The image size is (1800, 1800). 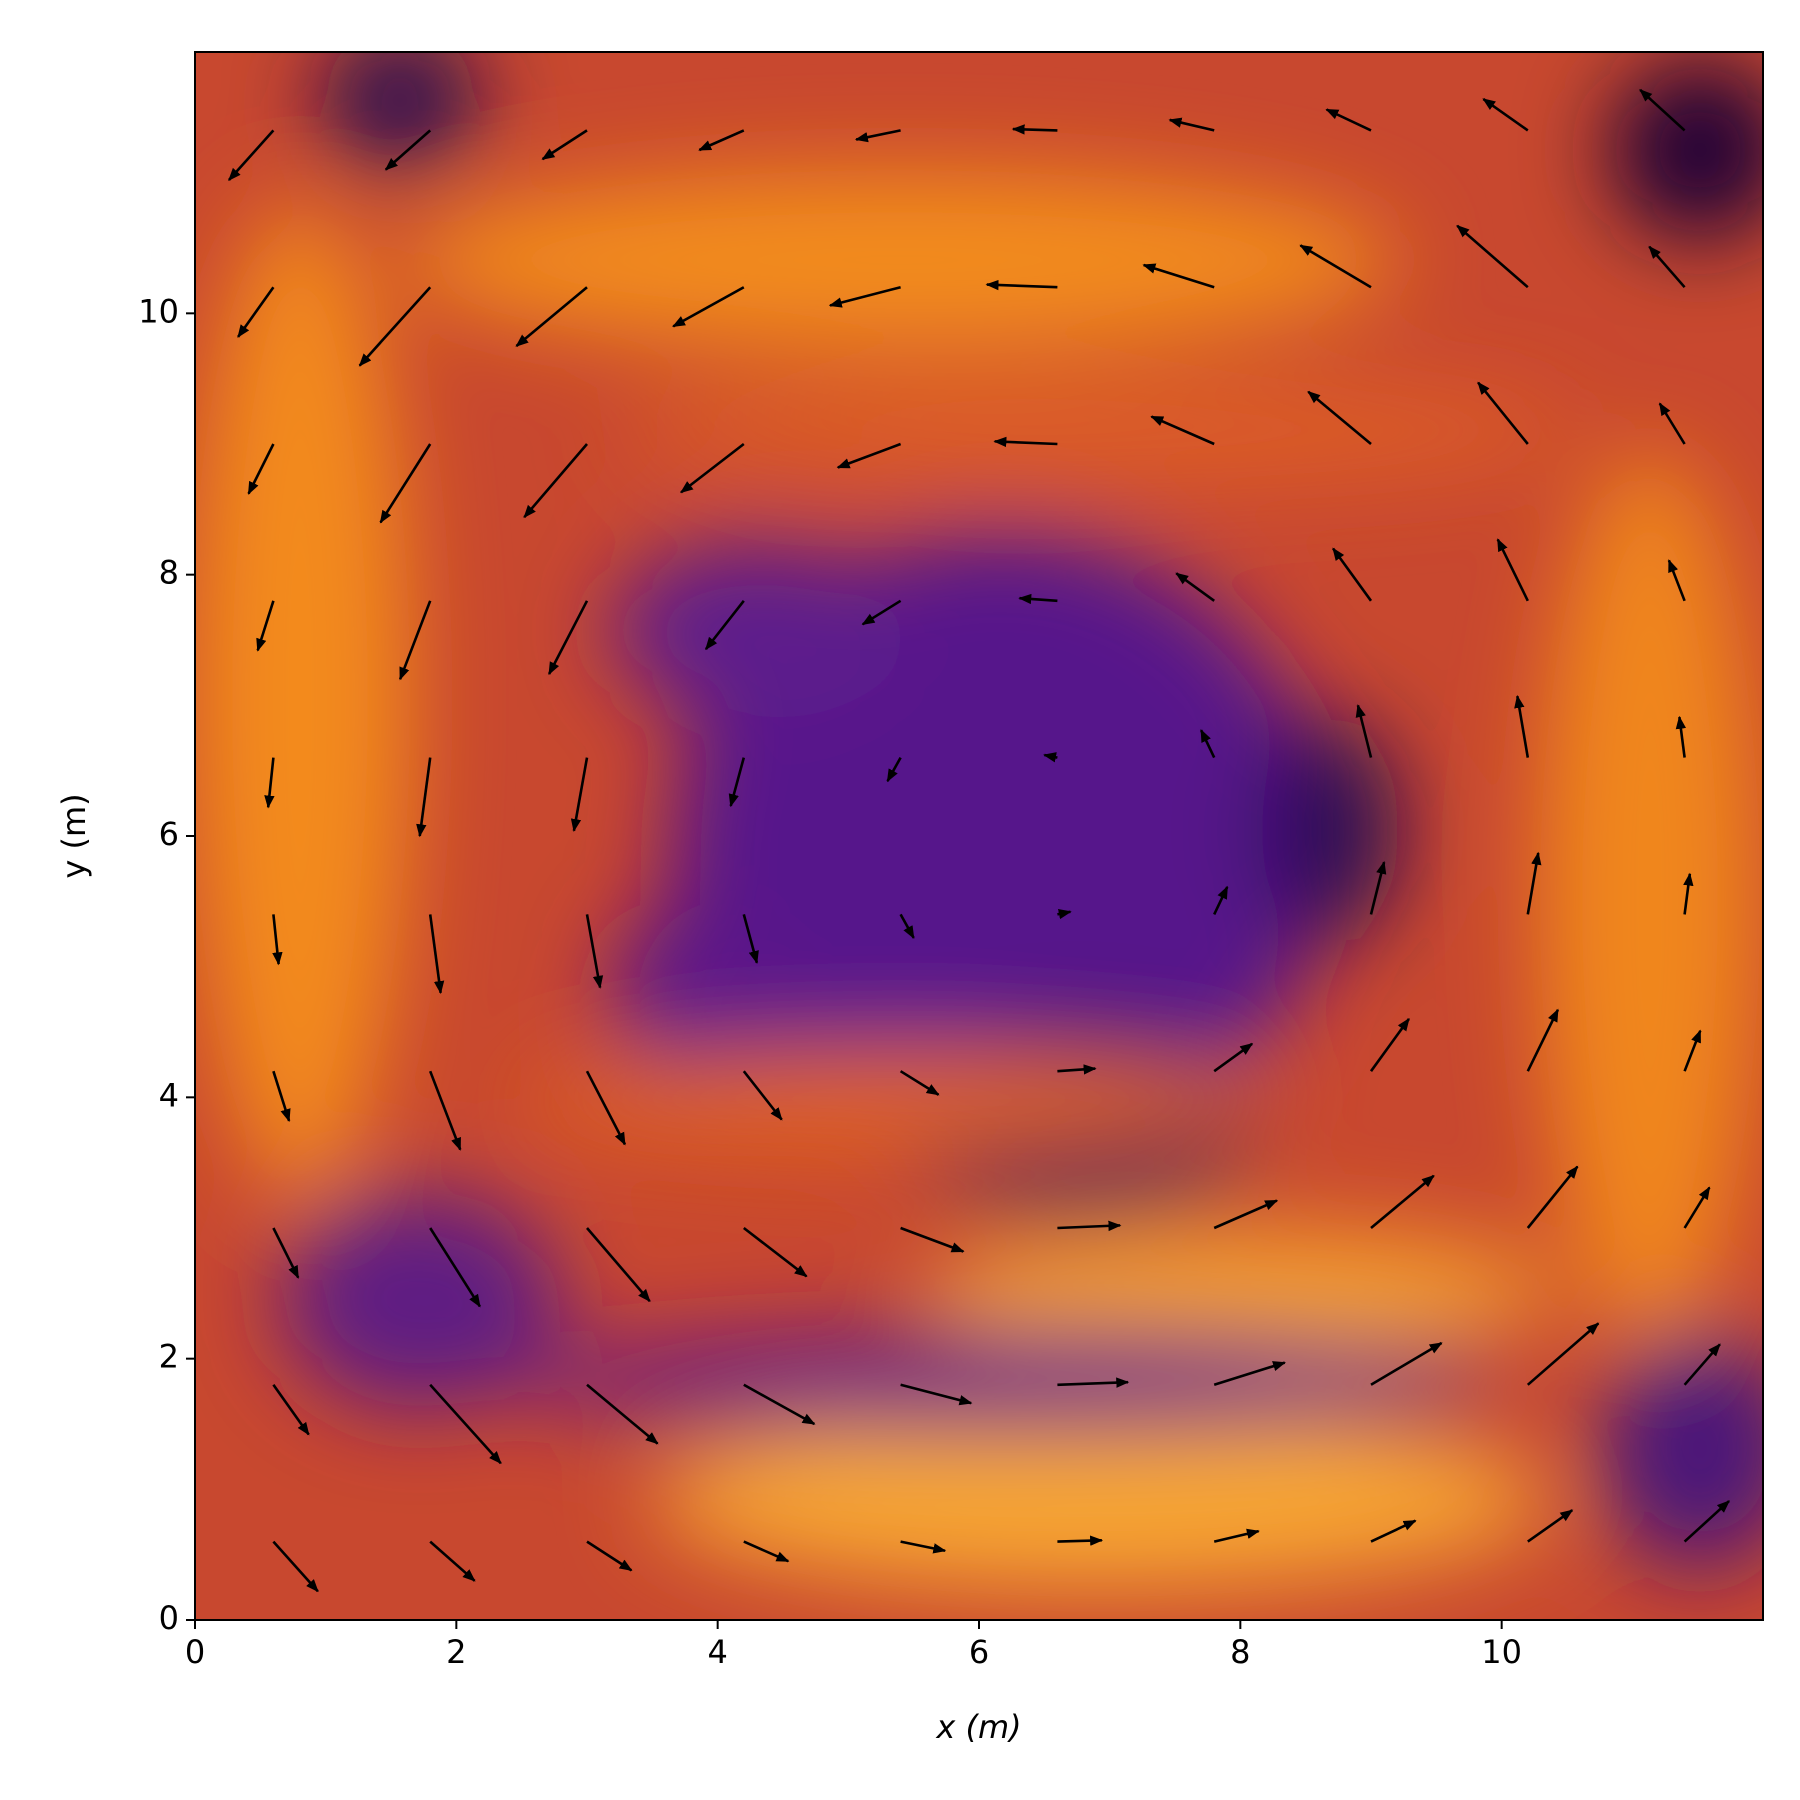 I want to click on y-tick-label: 8, so click(x=169, y=573).